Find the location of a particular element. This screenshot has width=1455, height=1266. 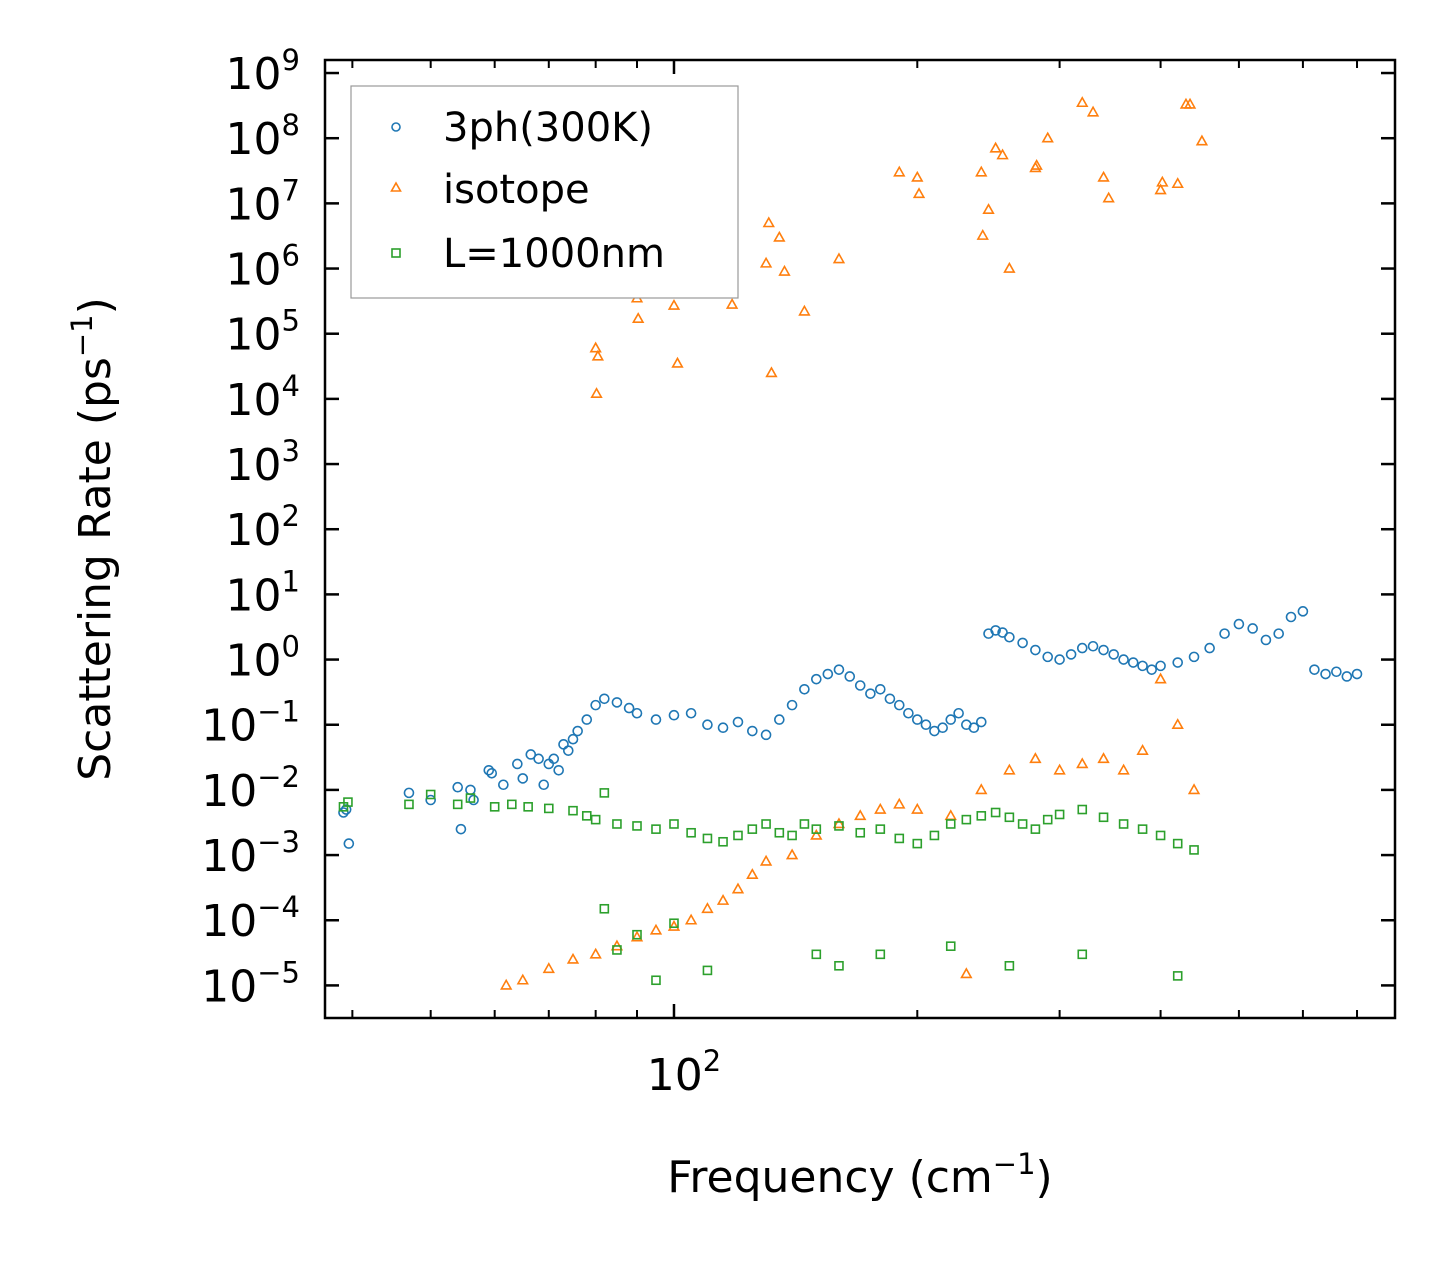

y-tick-label: 10⁸ is located at coordinates (263, 136).